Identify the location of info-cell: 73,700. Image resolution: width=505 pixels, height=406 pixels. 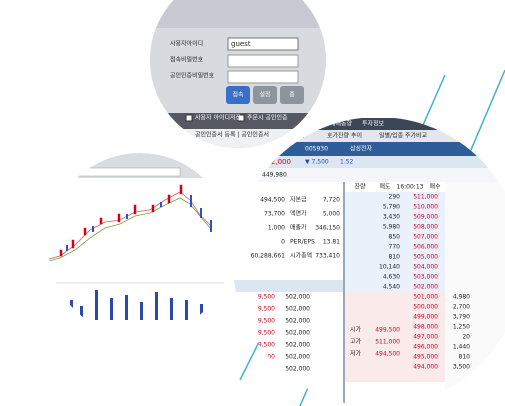
(274, 214).